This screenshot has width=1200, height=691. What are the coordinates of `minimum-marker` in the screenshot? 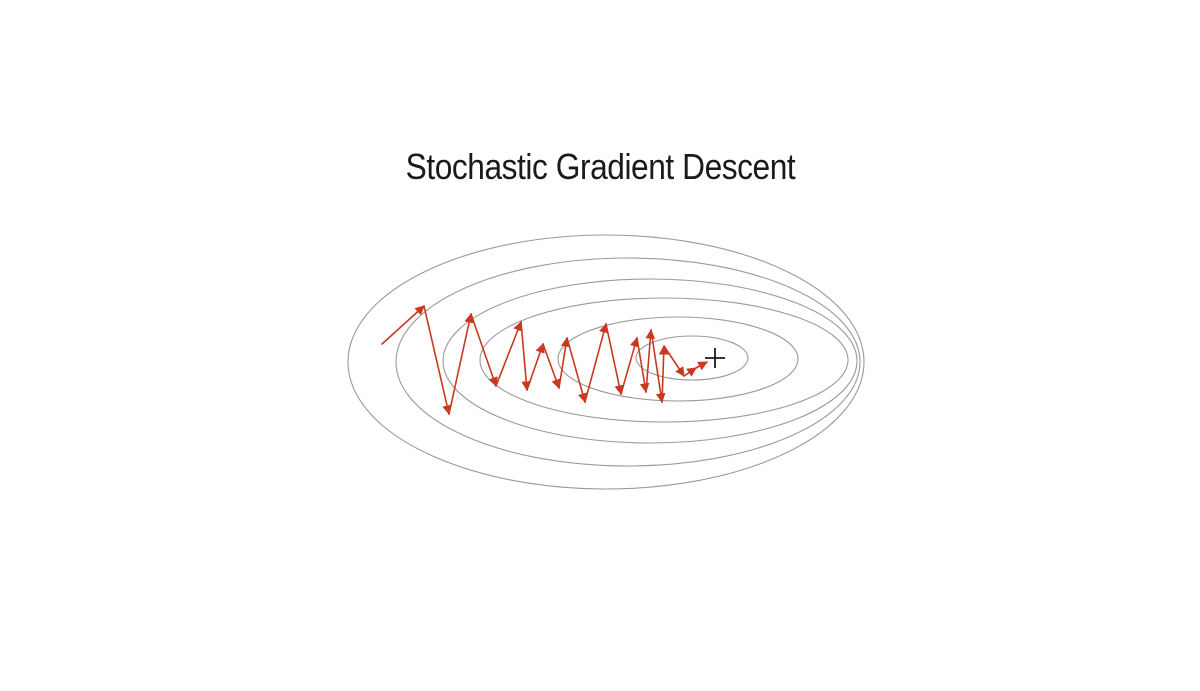 It's located at (715, 358).